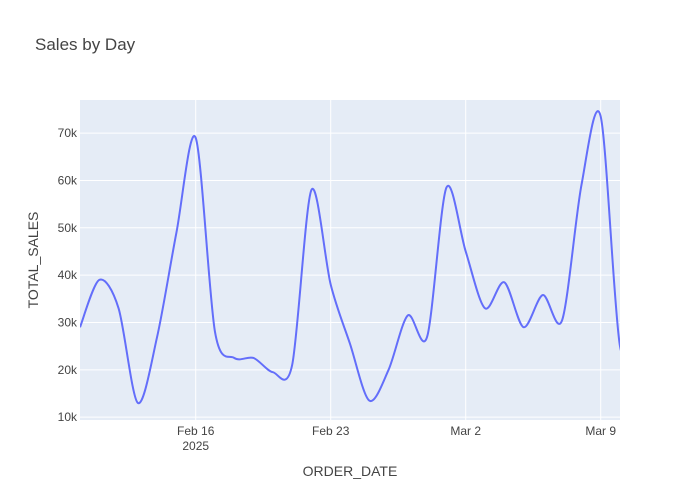 This screenshot has height=500, width=700. I want to click on y-tick-label: 70k, so click(68, 133).